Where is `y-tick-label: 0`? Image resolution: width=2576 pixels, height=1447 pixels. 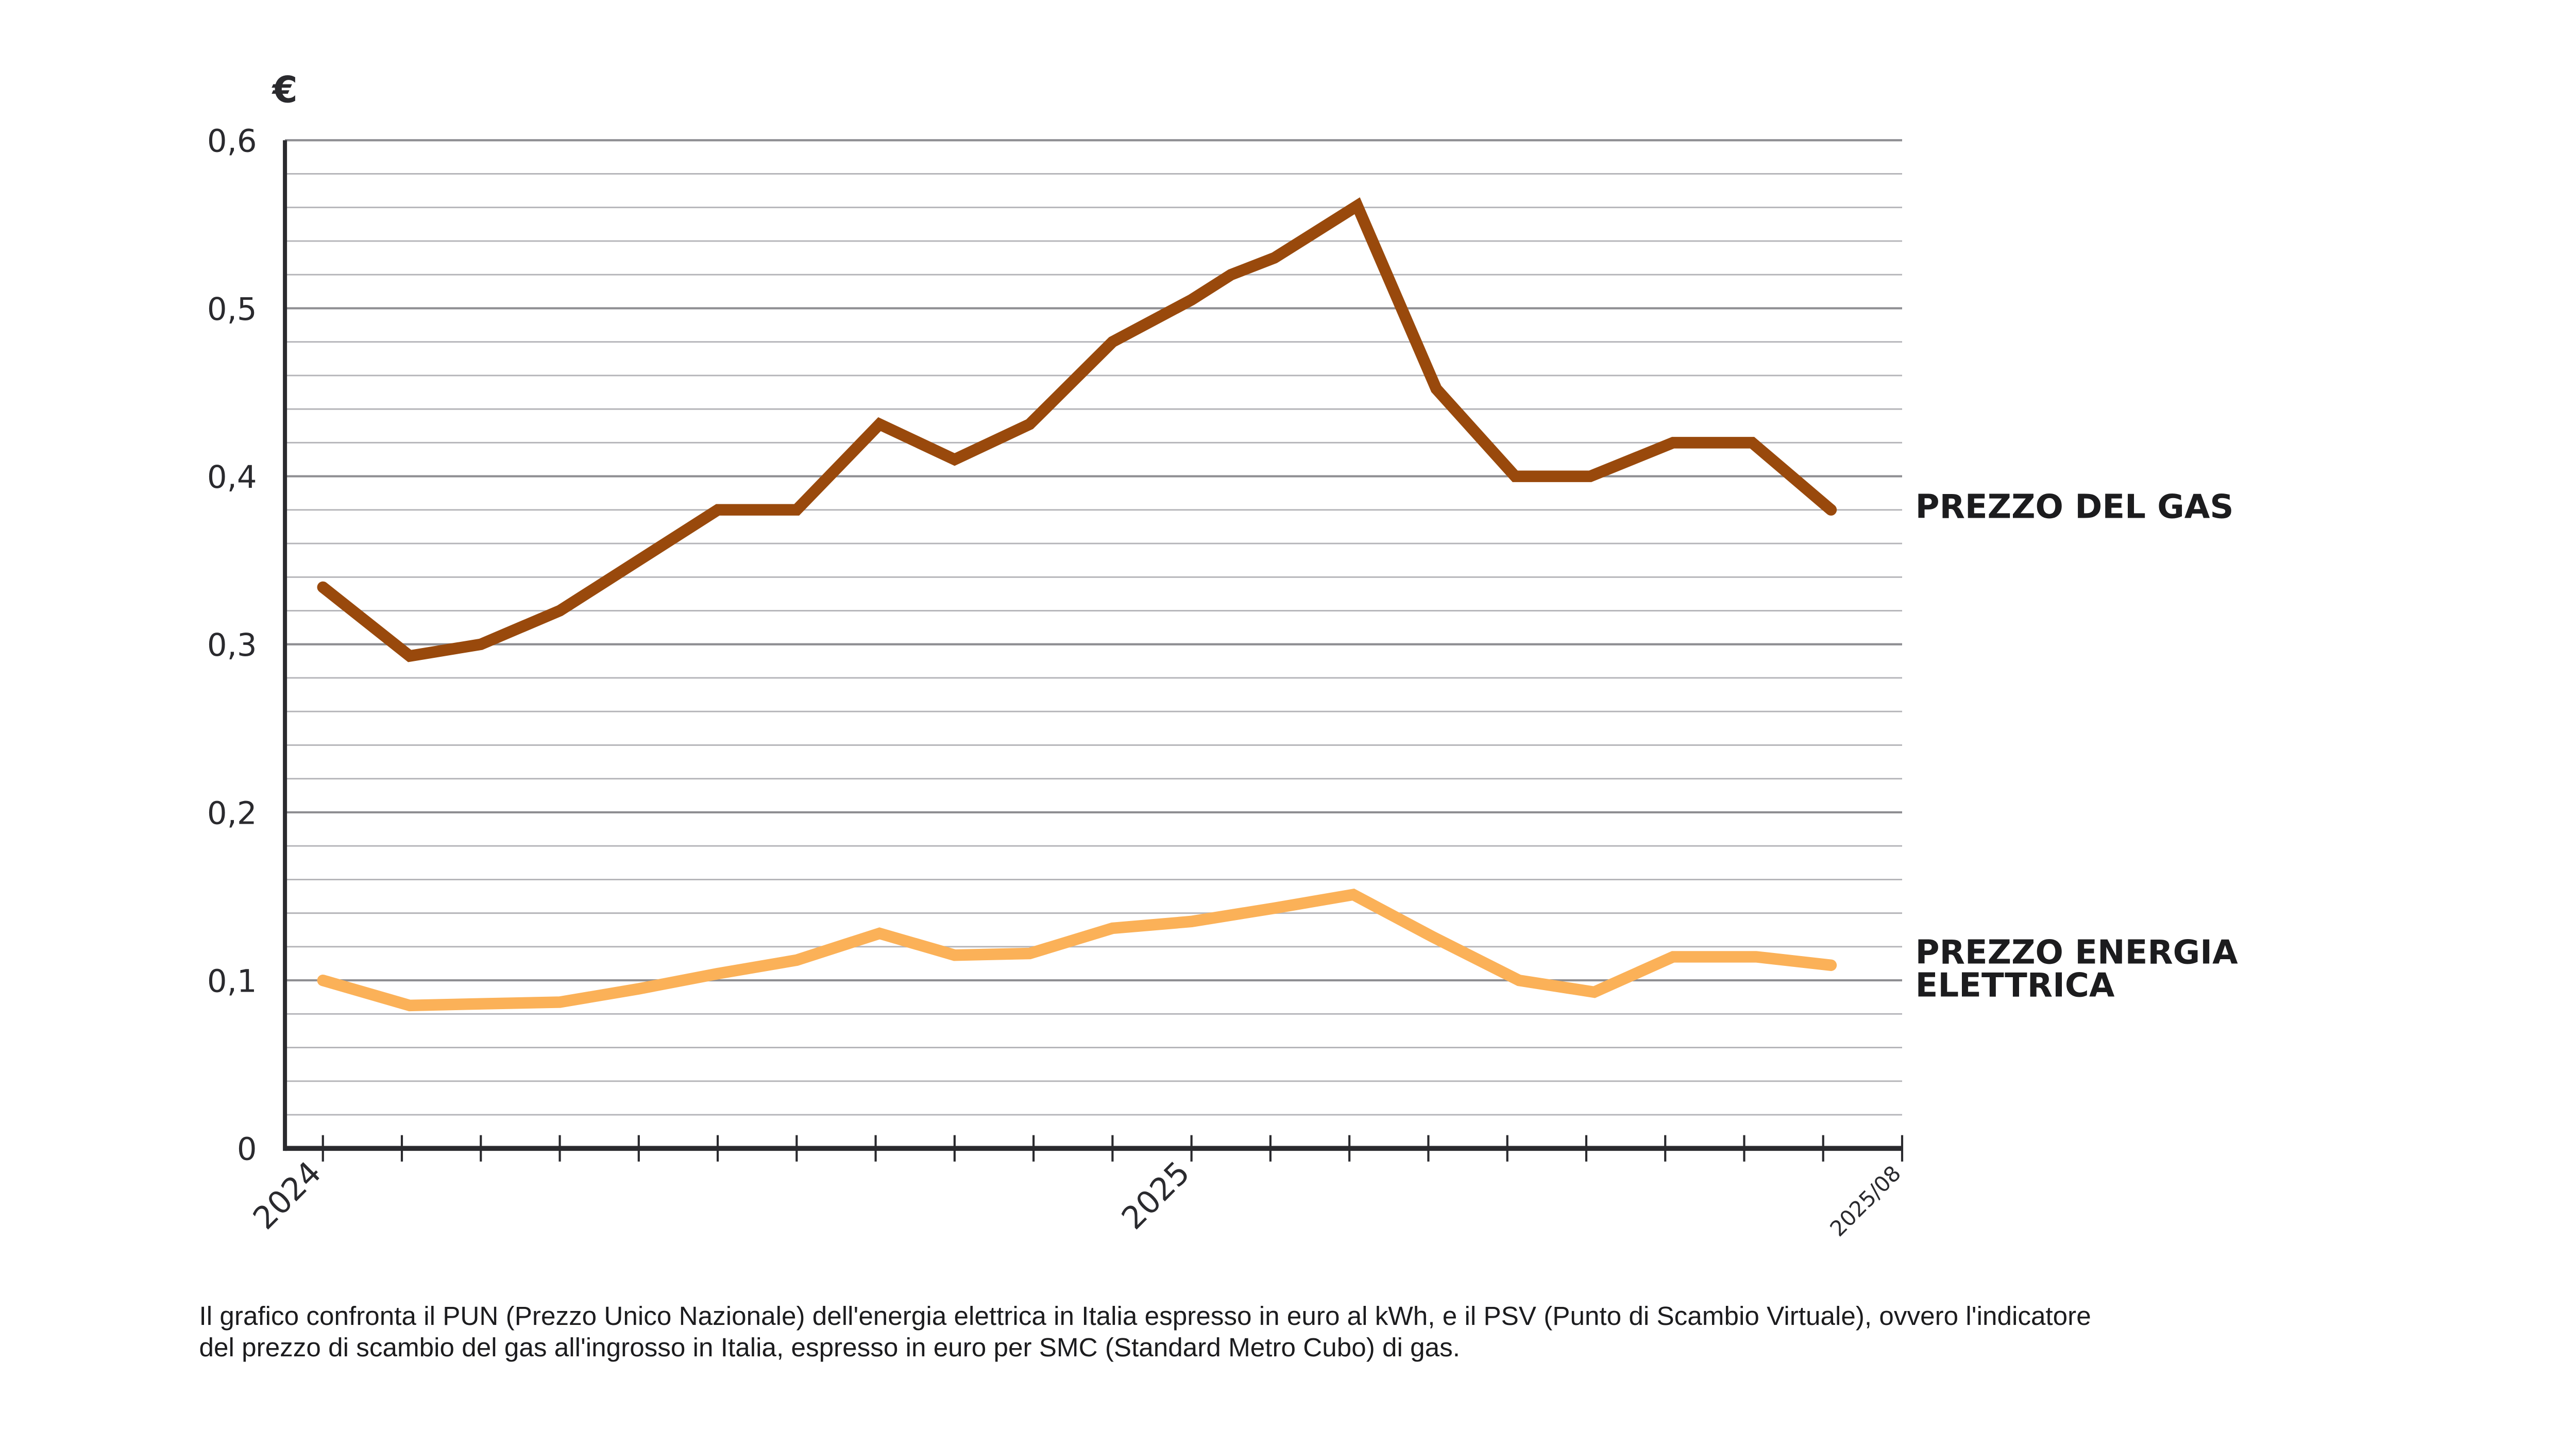
y-tick-label: 0 is located at coordinates (247, 1150).